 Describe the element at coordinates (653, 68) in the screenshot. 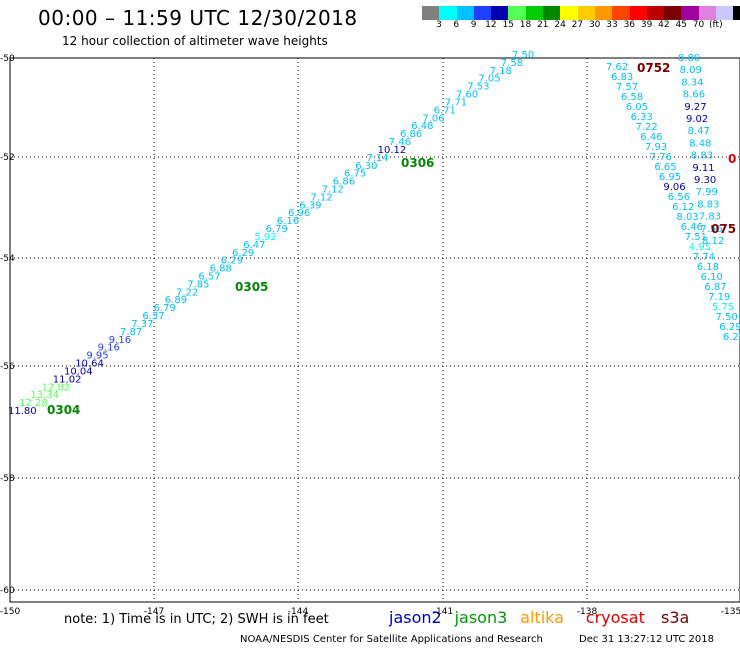

I see `track-time-label: 0752` at that location.